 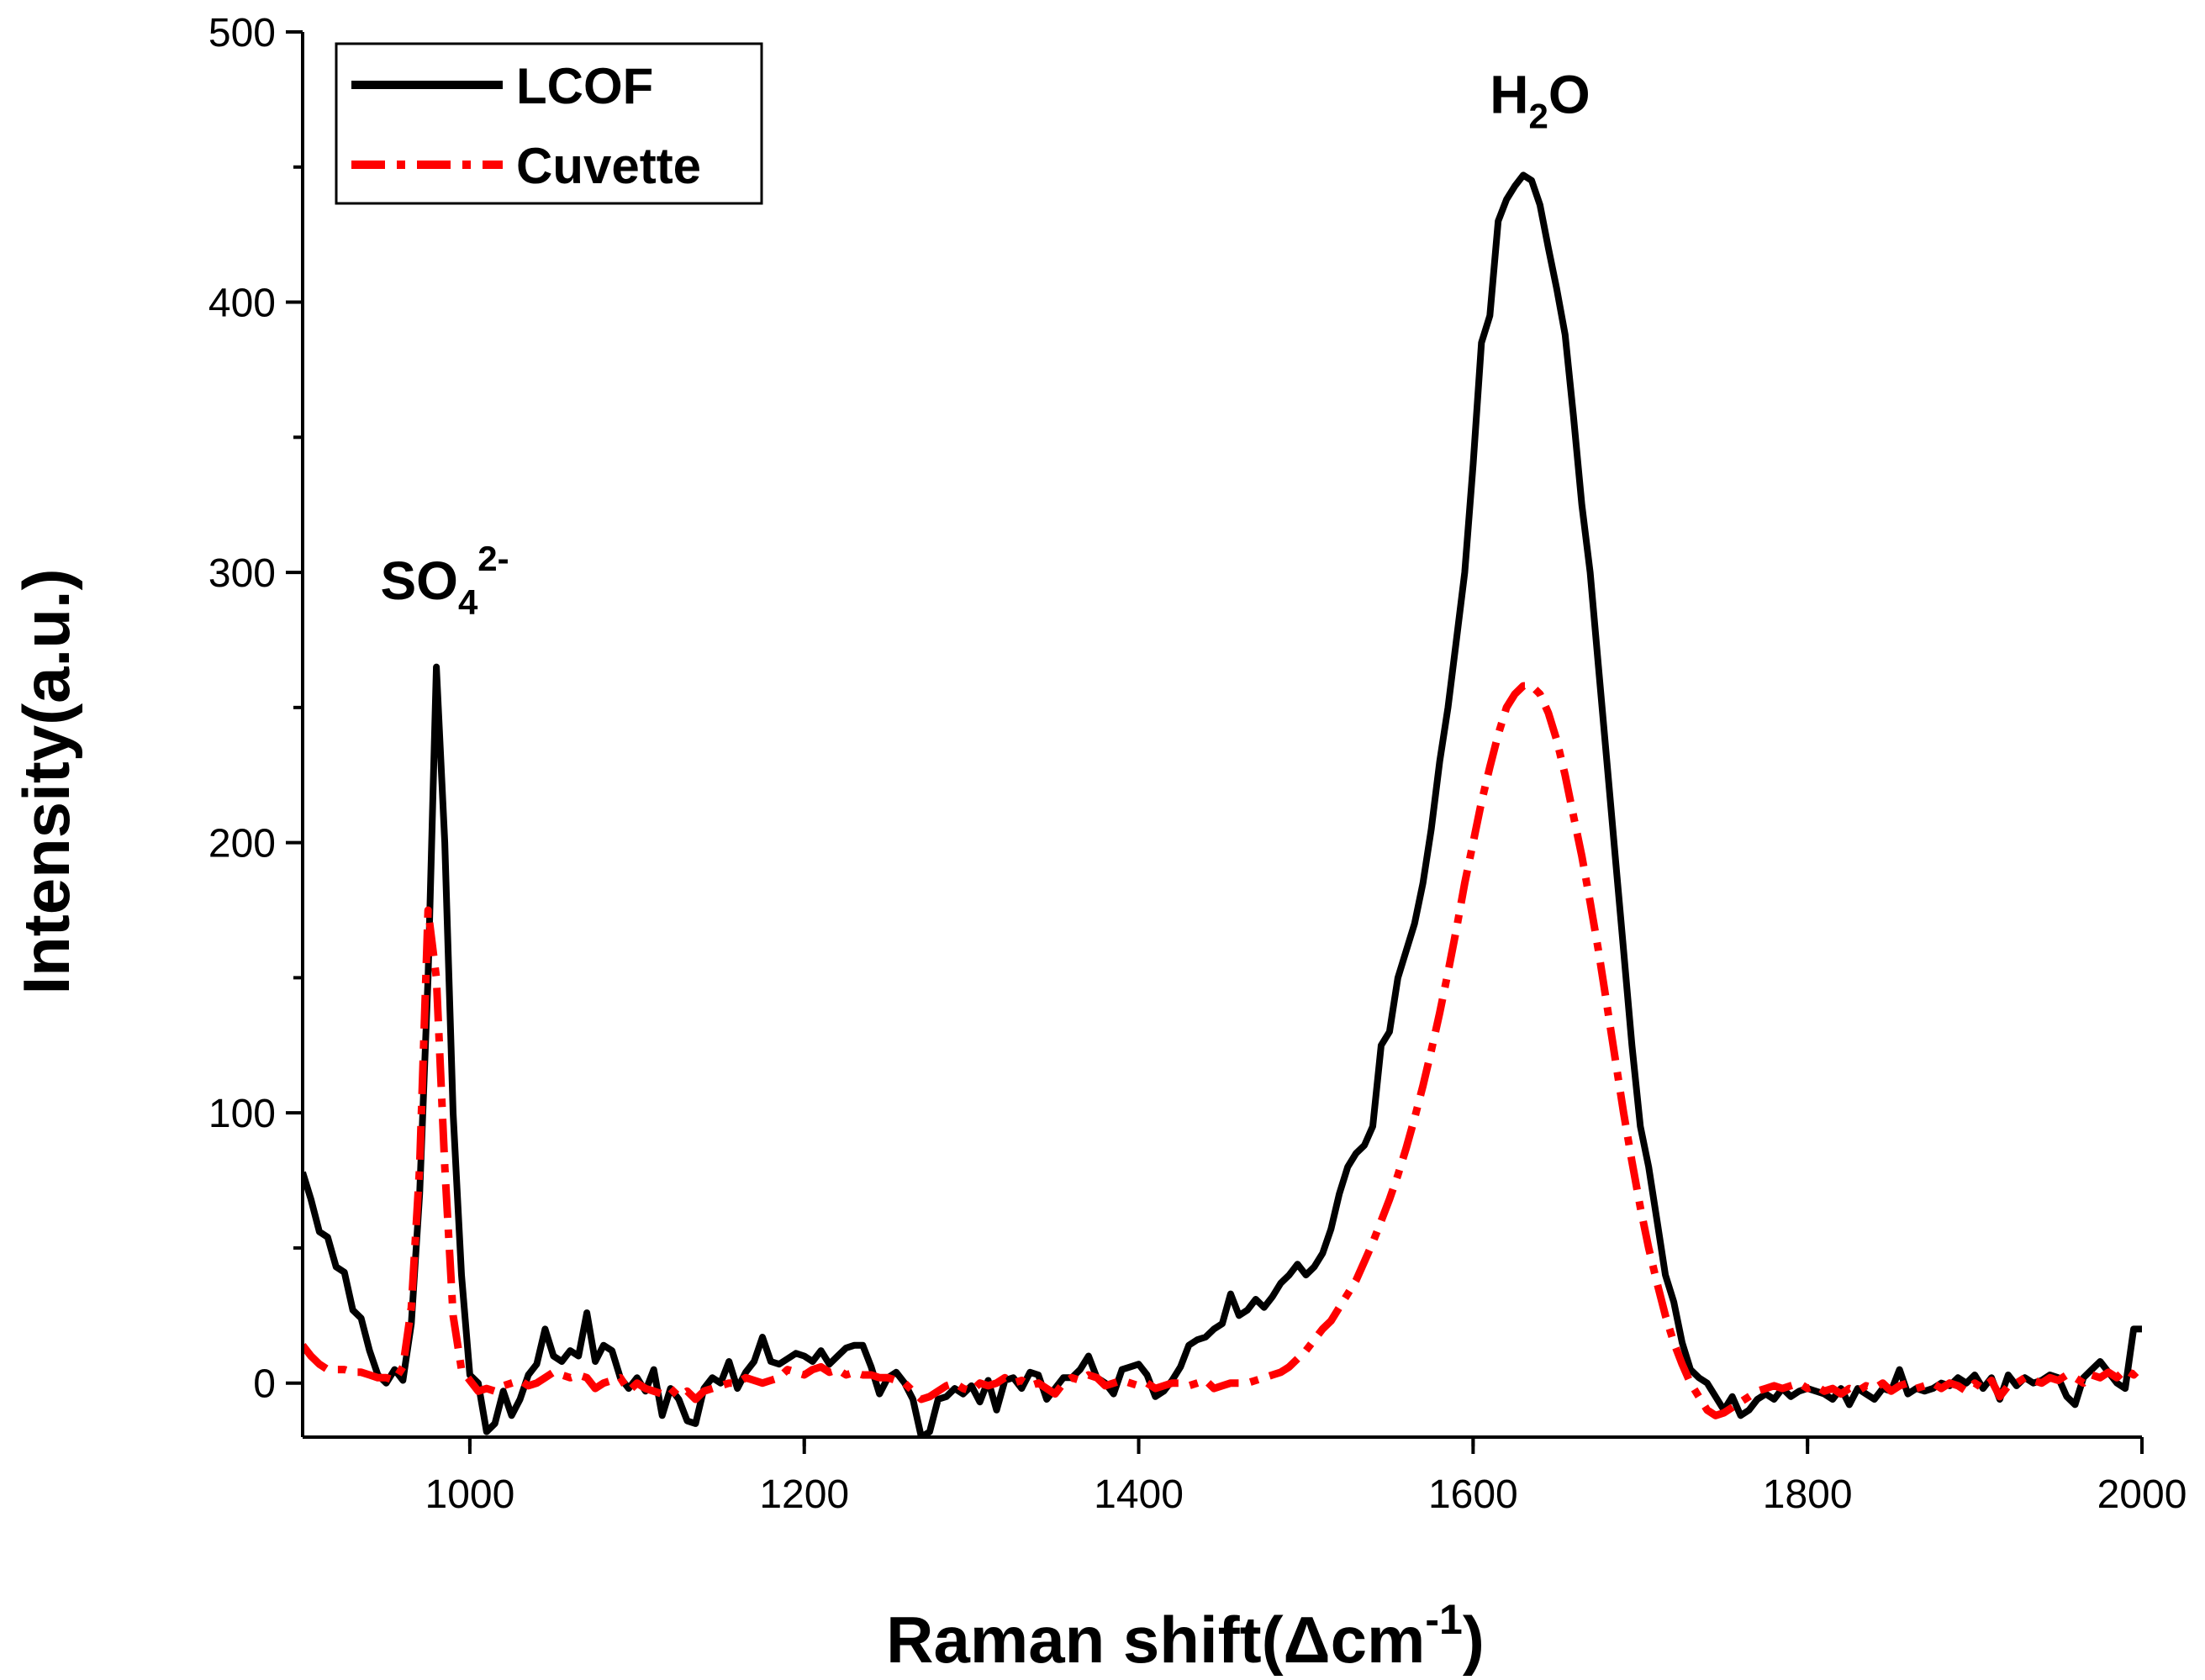 I want to click on sulfate-label-base: SO, so click(x=418, y=580).